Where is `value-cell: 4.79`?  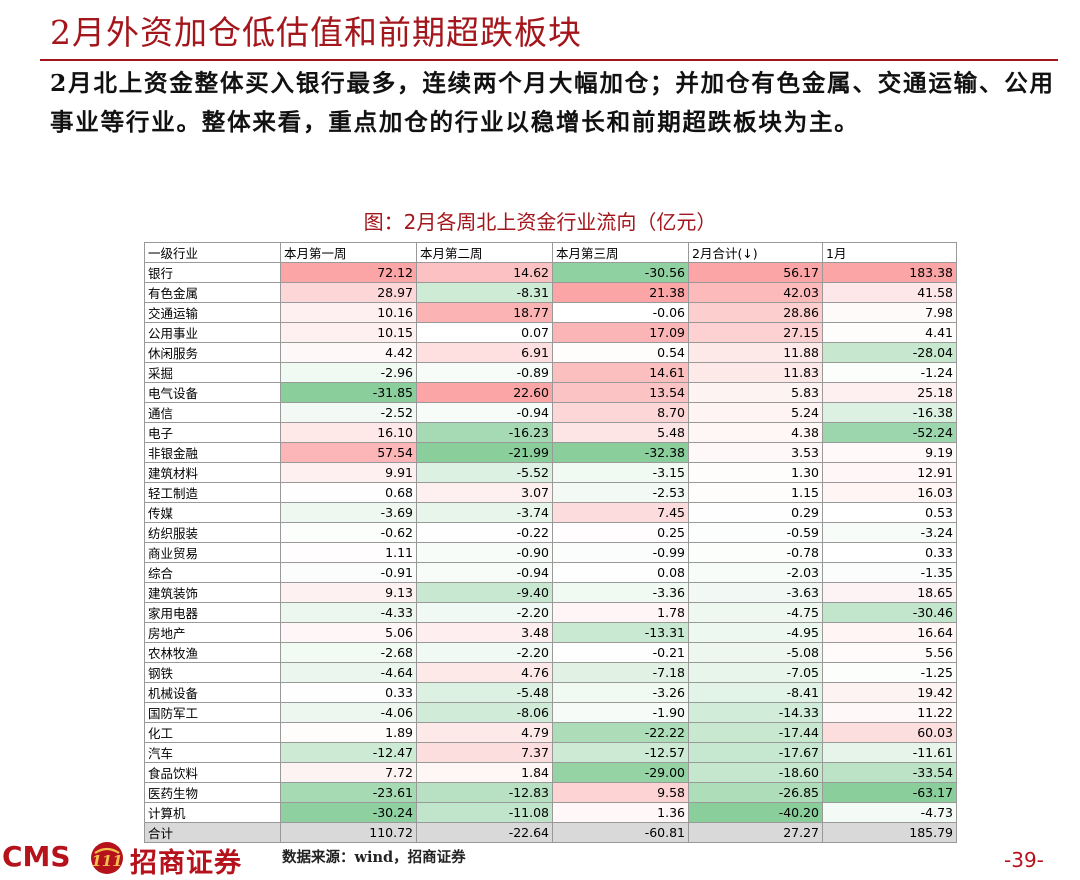 value-cell: 4.79 is located at coordinates (484, 732).